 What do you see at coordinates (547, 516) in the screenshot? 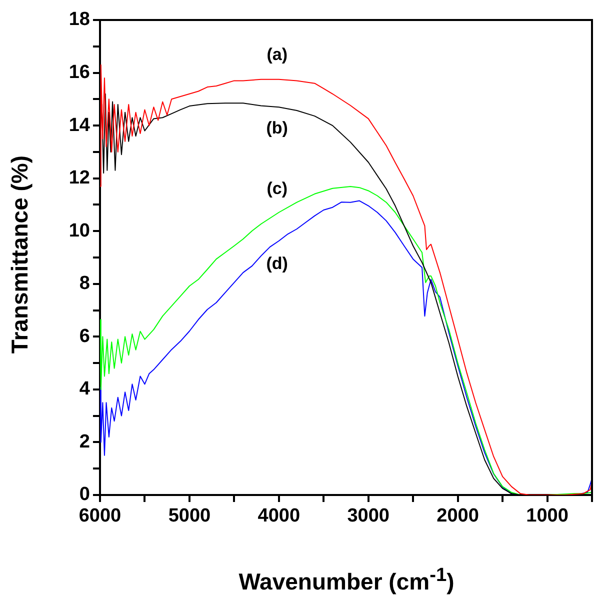
I see `x-tick-label: 1000` at bounding box center [547, 516].